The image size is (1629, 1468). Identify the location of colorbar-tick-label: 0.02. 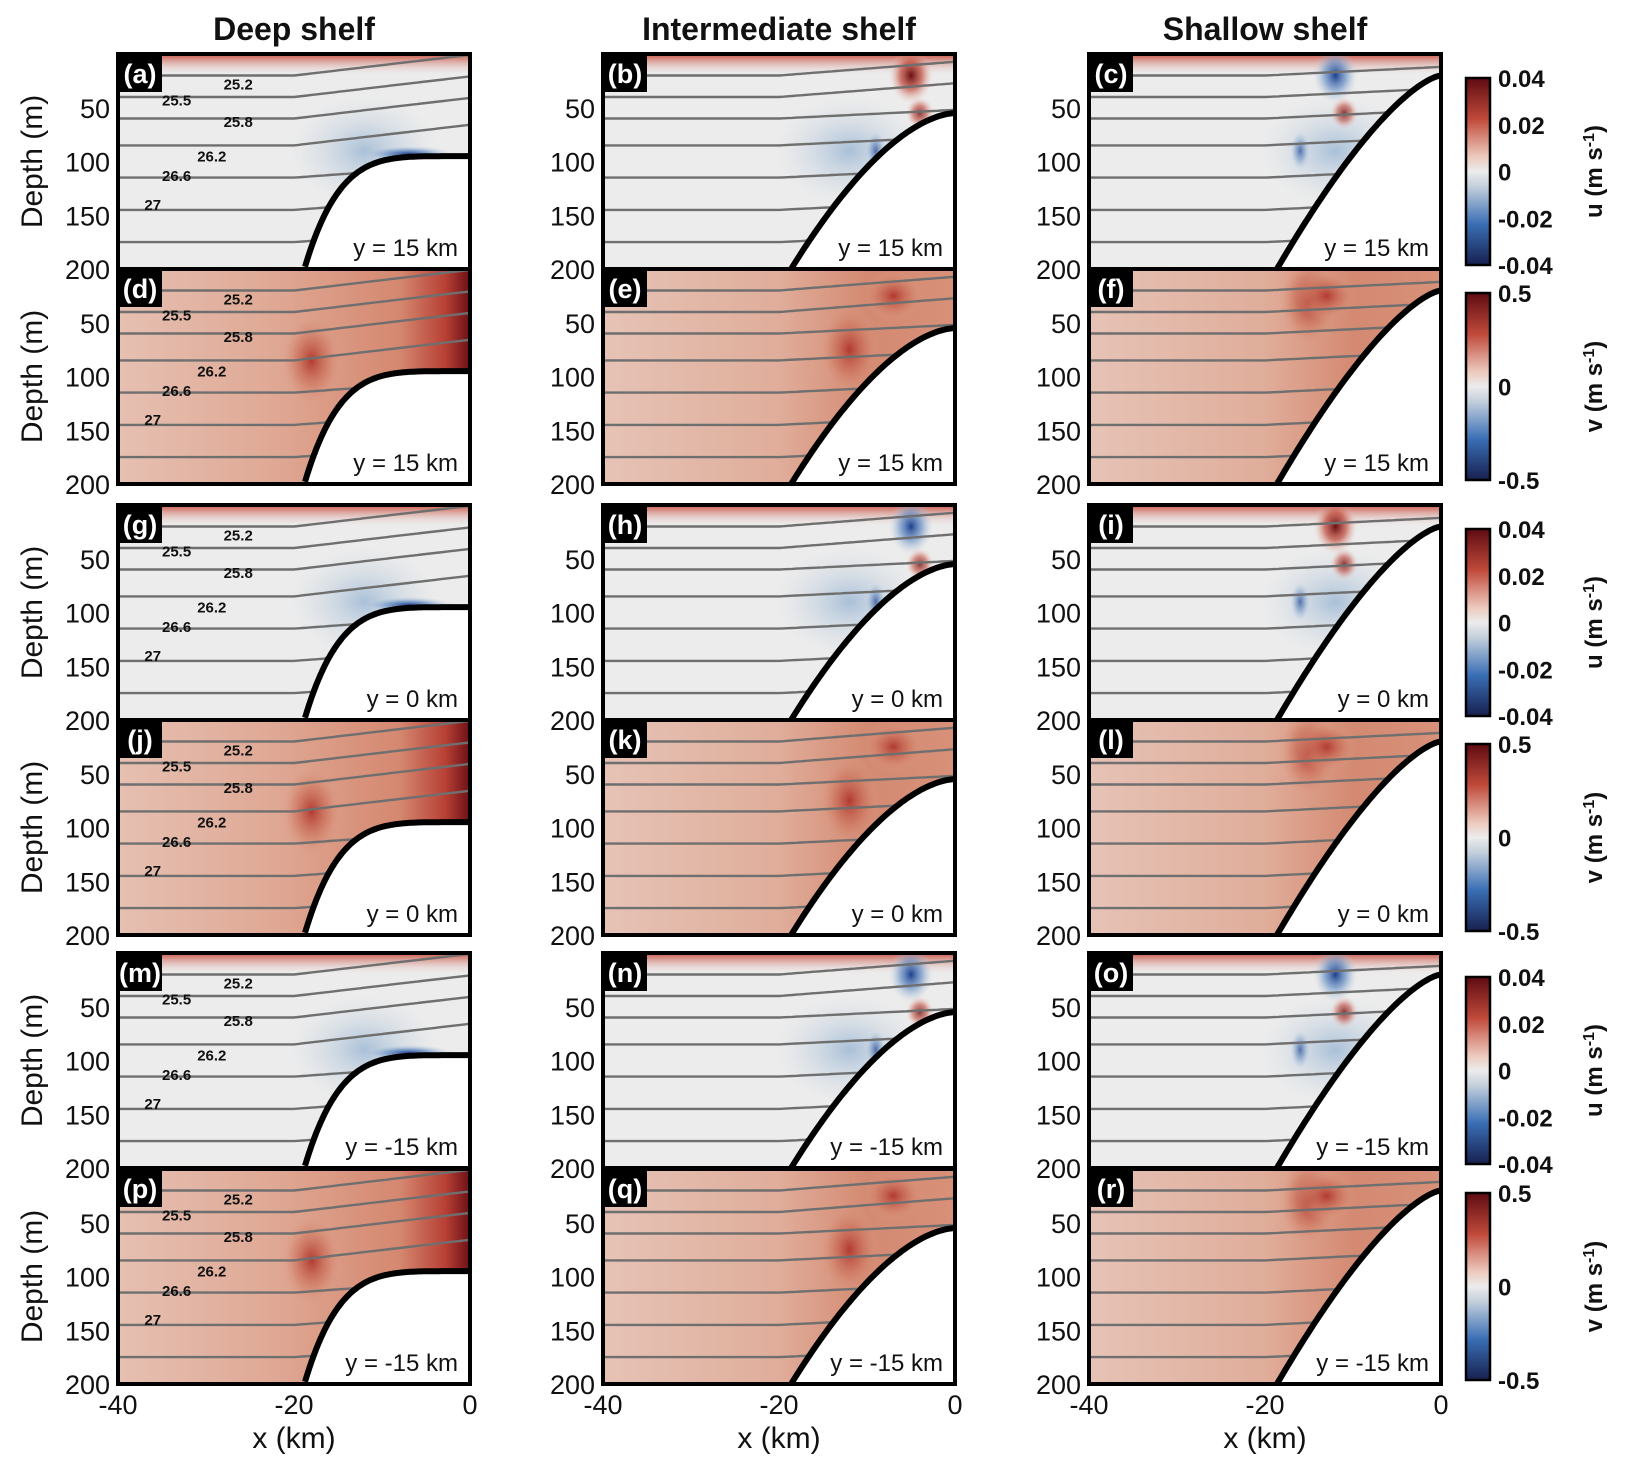
(1521, 577).